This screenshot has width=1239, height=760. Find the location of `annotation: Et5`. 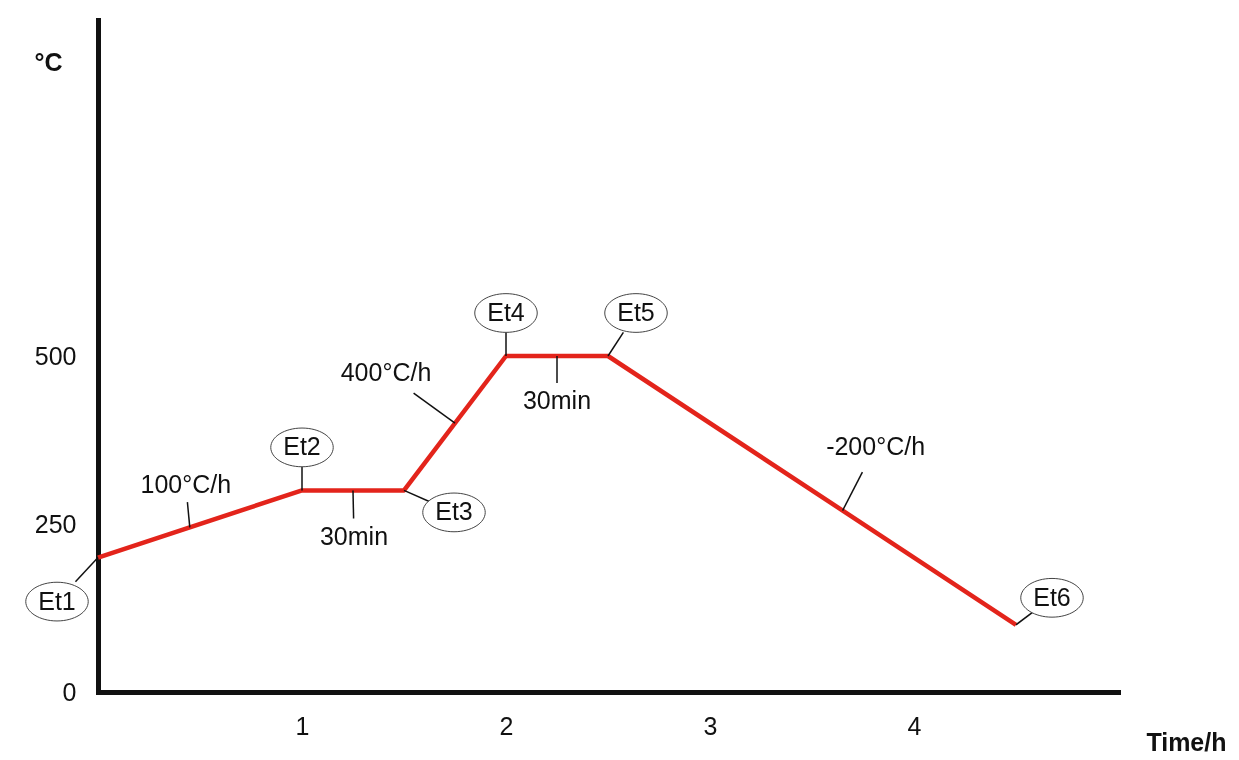

annotation: Et5 is located at coordinates (636, 312).